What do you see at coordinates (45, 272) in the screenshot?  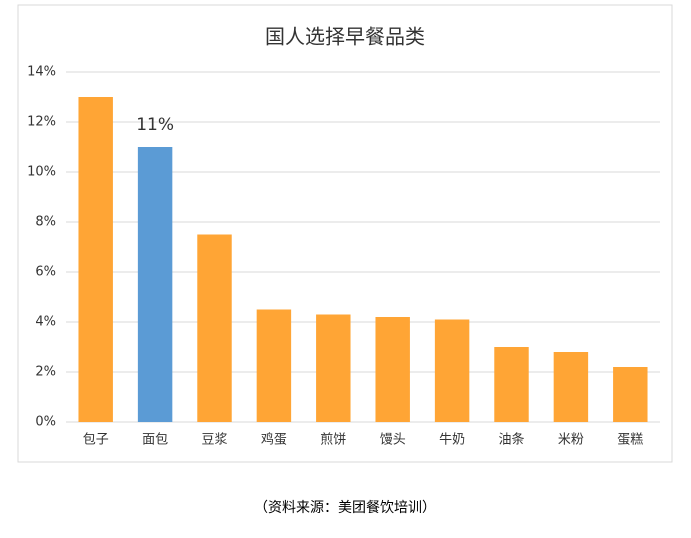 I see `y-tick-label: 6%` at bounding box center [45, 272].